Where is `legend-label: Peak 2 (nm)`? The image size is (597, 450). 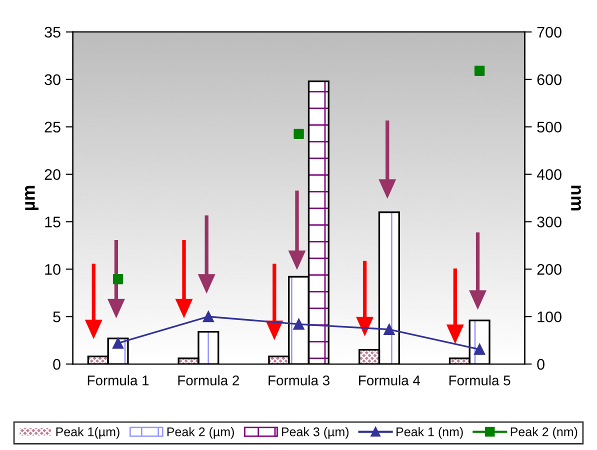
legend-label: Peak 2 (nm) is located at coordinates (544, 433).